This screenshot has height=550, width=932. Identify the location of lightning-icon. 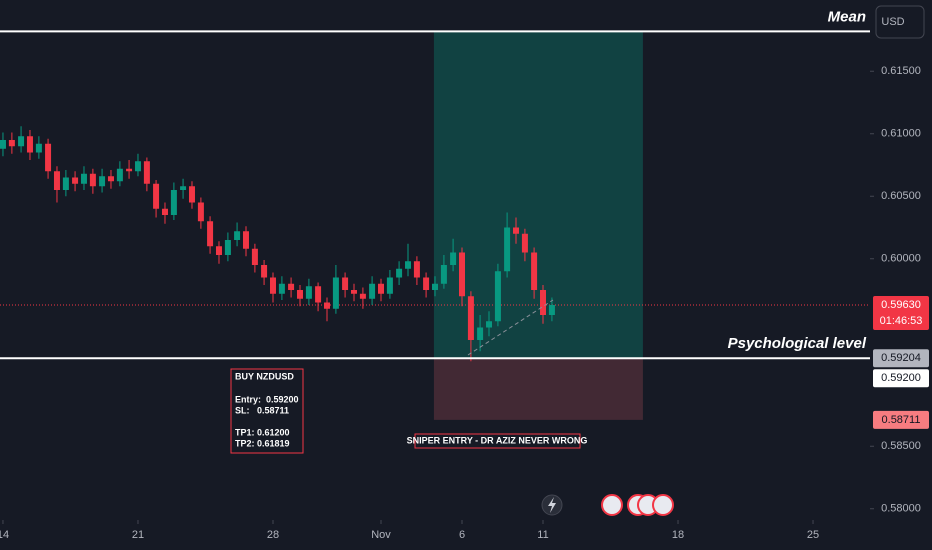
(552, 505).